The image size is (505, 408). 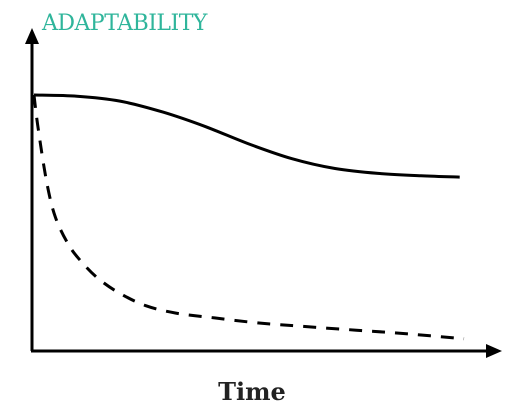 I want to click on x-axis-label: Time, so click(x=252, y=391).